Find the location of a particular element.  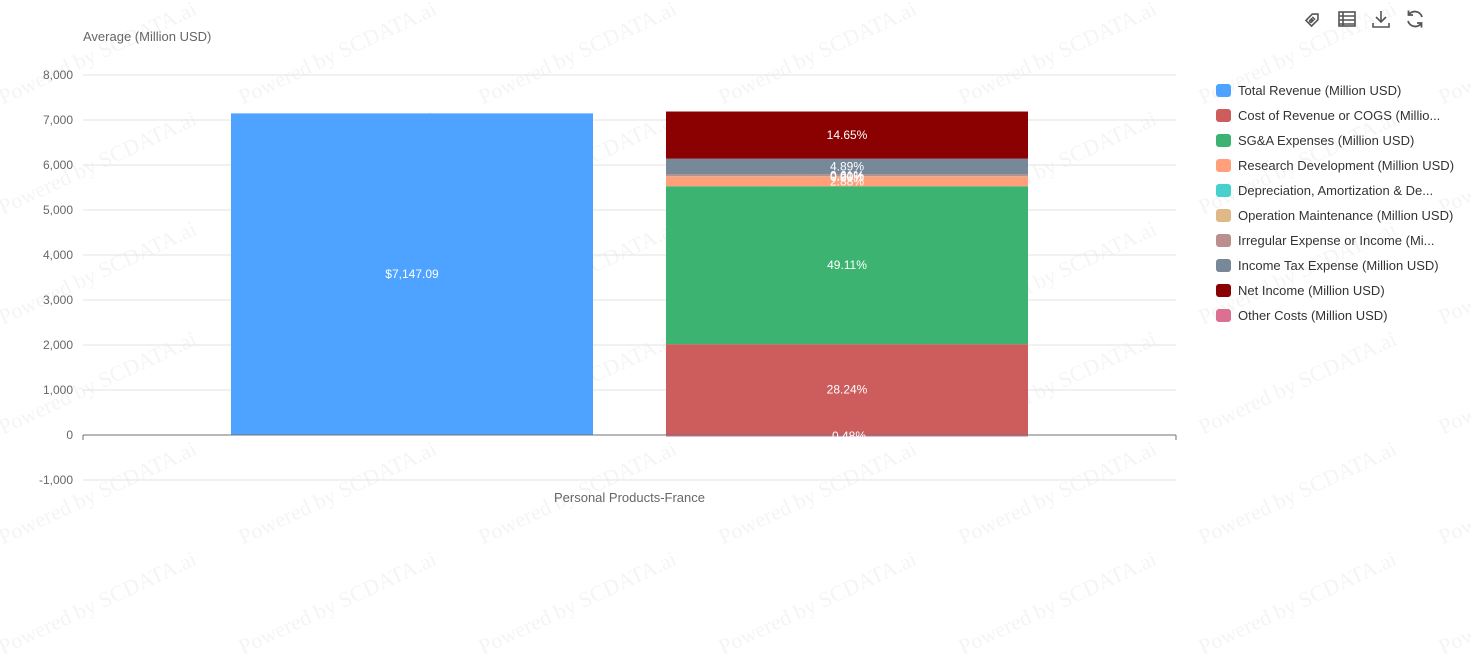

legend-label: Other Costs (Million USD) is located at coordinates (1313, 315).